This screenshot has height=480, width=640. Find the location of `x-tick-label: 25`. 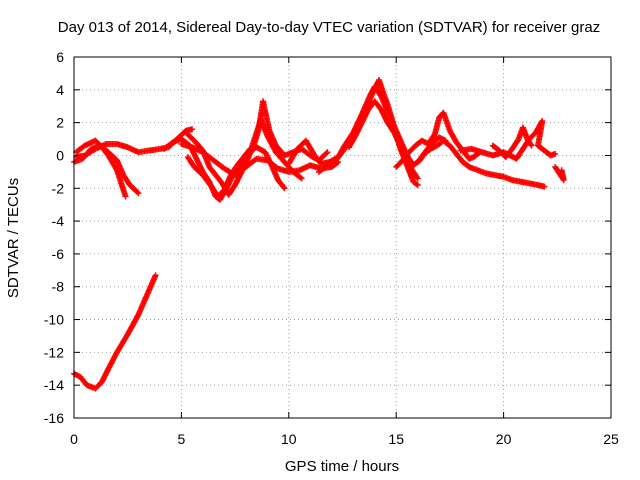

x-tick-label: 25 is located at coordinates (611, 439).